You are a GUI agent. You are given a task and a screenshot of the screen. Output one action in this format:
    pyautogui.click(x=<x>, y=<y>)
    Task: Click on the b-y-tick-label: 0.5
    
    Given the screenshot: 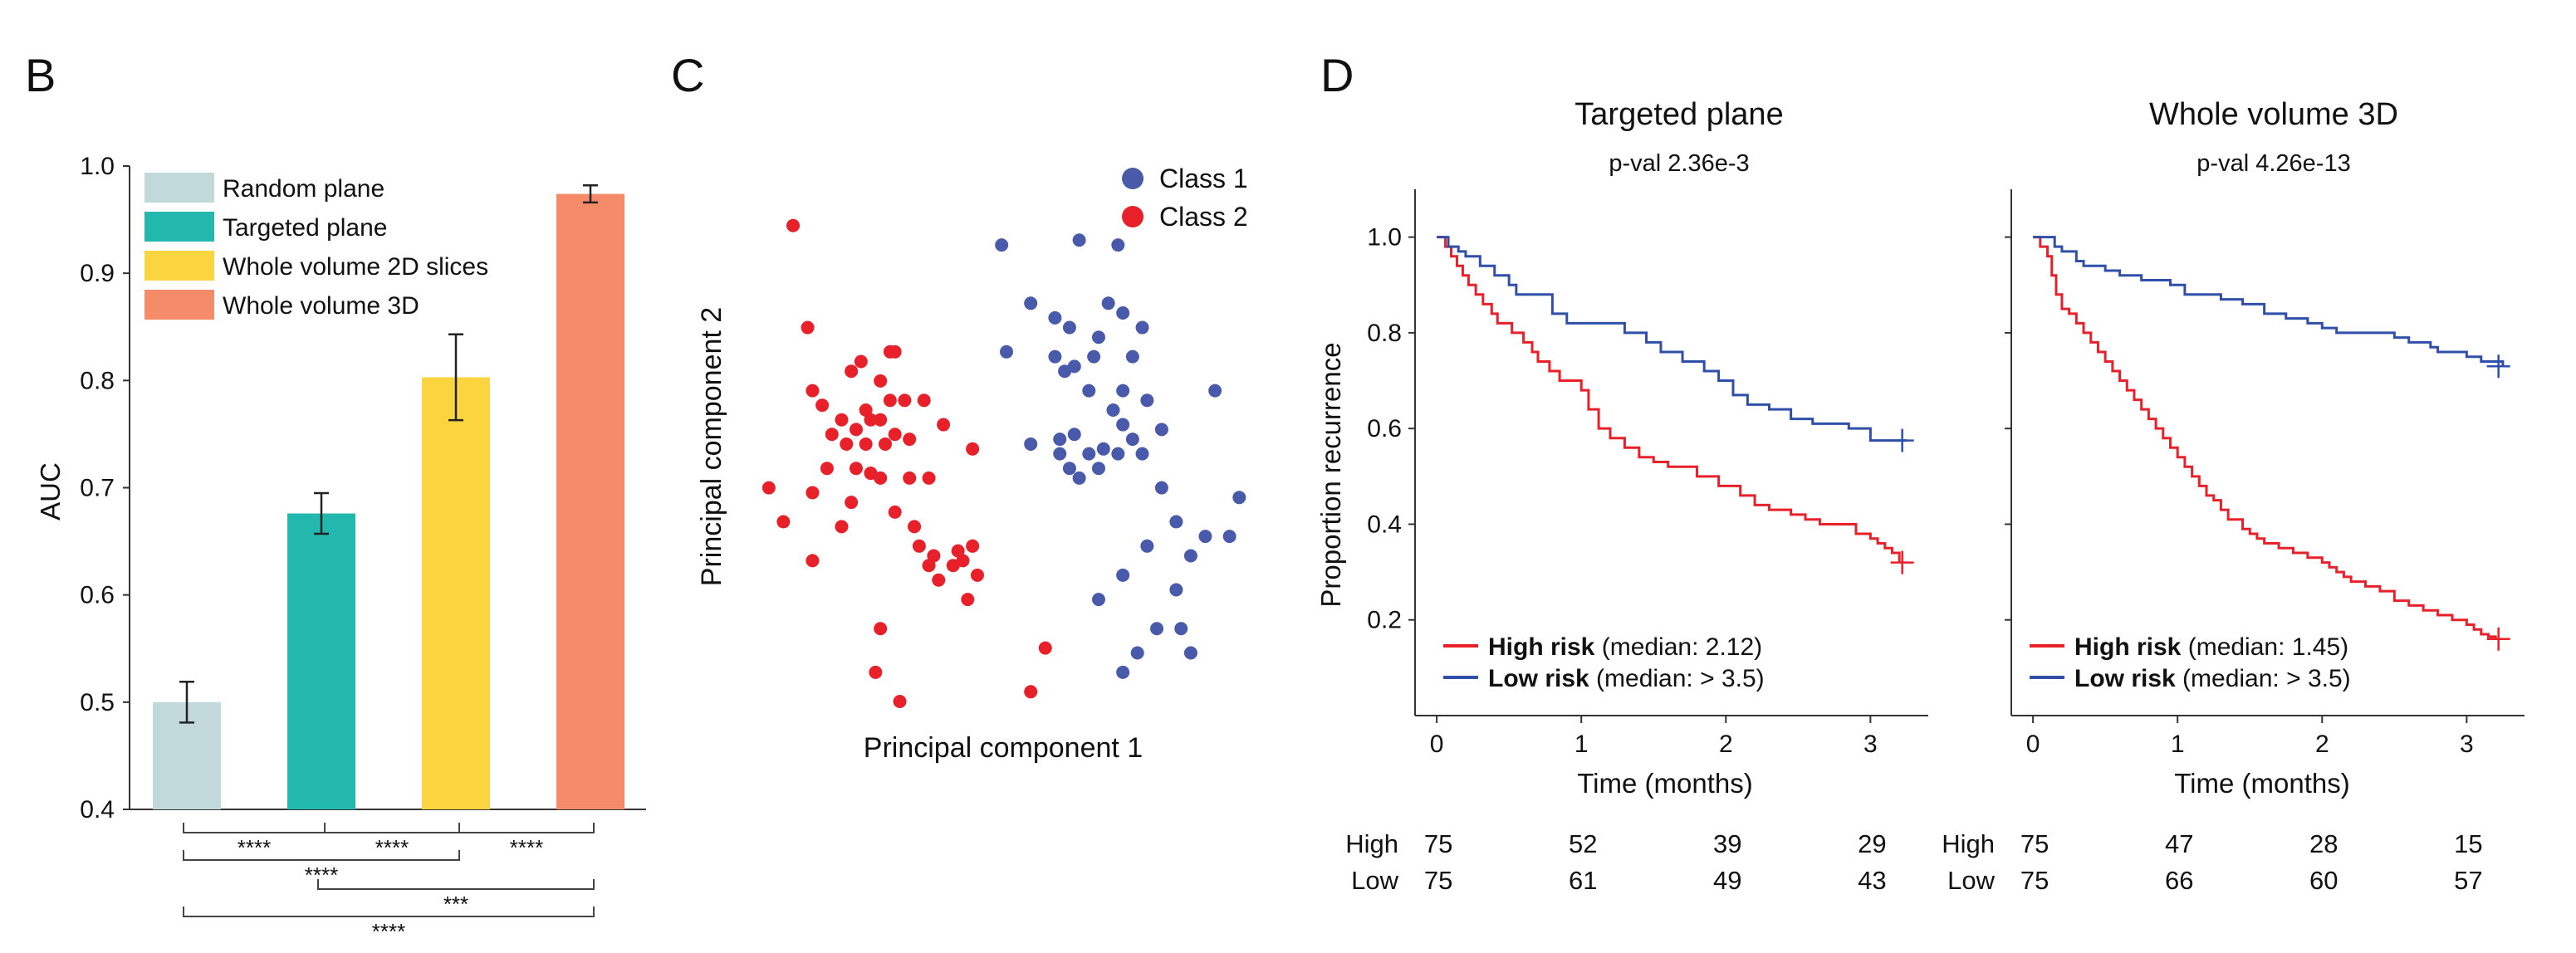 What is the action you would take?
    pyautogui.click(x=98, y=703)
    